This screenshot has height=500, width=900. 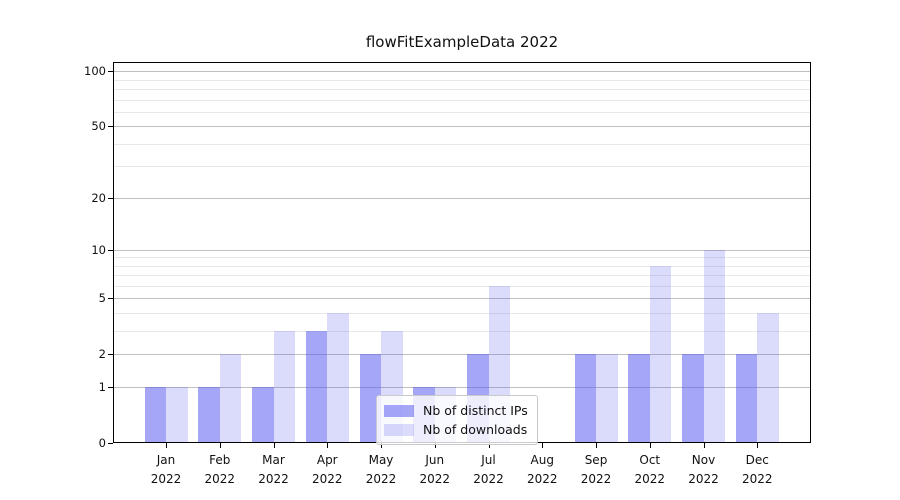 I want to click on x-tick-label: Nov 2022, so click(x=703, y=469).